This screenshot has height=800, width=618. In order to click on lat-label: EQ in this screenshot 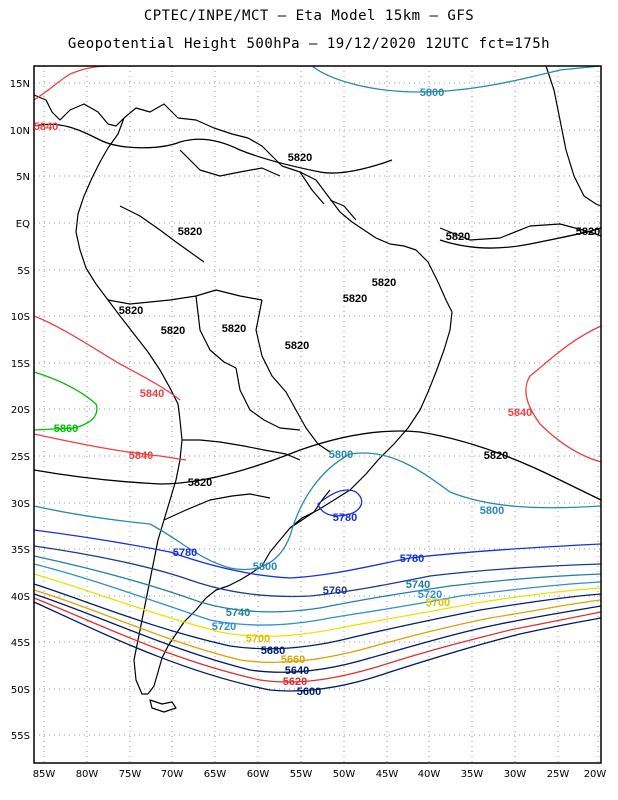, I will do `click(23, 224)`.